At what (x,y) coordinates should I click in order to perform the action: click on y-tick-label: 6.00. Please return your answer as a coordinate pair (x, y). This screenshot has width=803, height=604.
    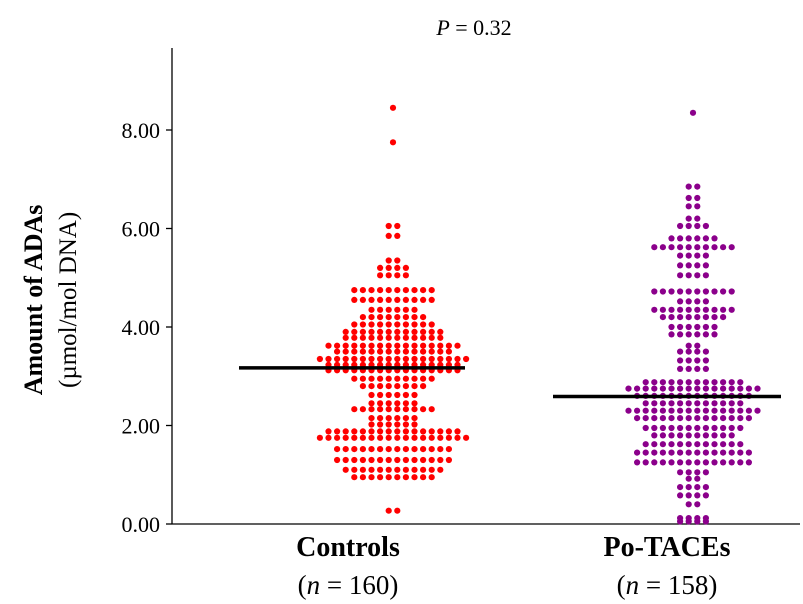
    Looking at the image, I should click on (141, 229).